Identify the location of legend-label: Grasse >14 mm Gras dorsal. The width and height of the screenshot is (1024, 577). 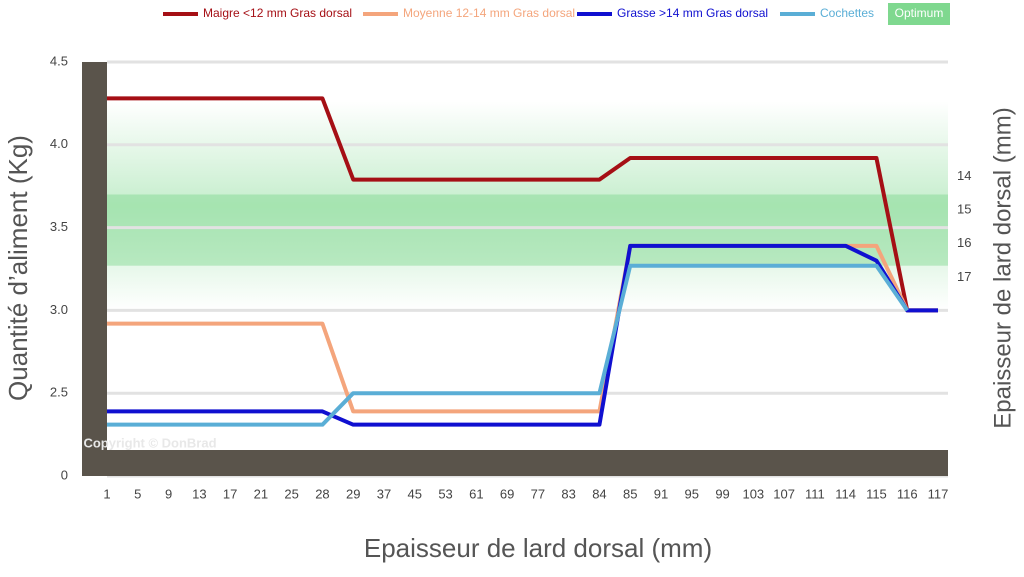
(692, 13).